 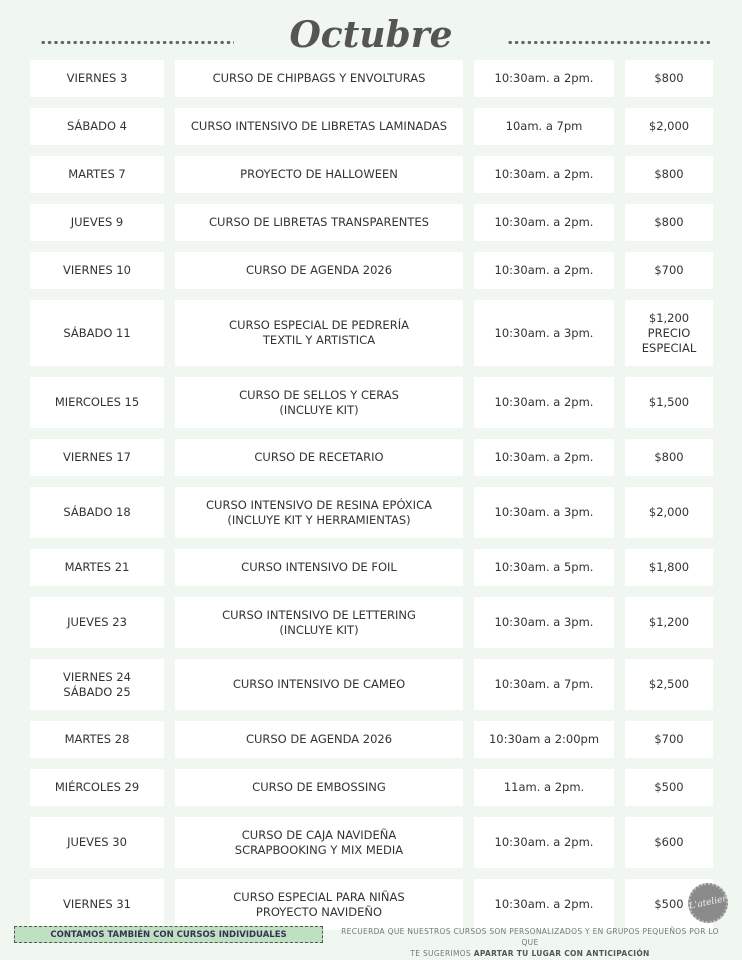 What do you see at coordinates (669, 842) in the screenshot?
I see `price-cell: $600` at bounding box center [669, 842].